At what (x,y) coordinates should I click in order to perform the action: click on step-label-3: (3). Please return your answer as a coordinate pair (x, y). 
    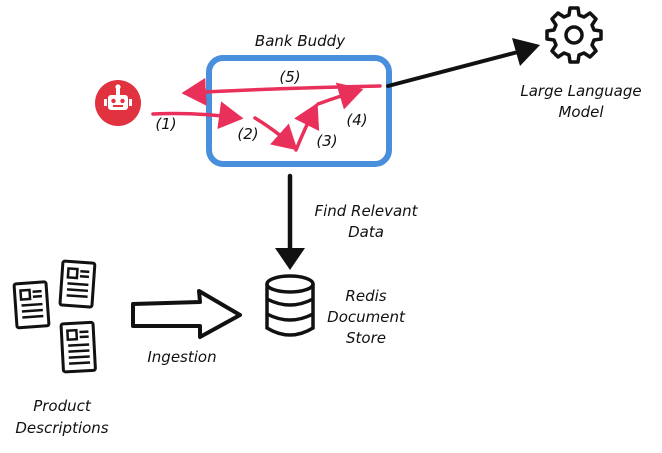
    Looking at the image, I should click on (326, 141).